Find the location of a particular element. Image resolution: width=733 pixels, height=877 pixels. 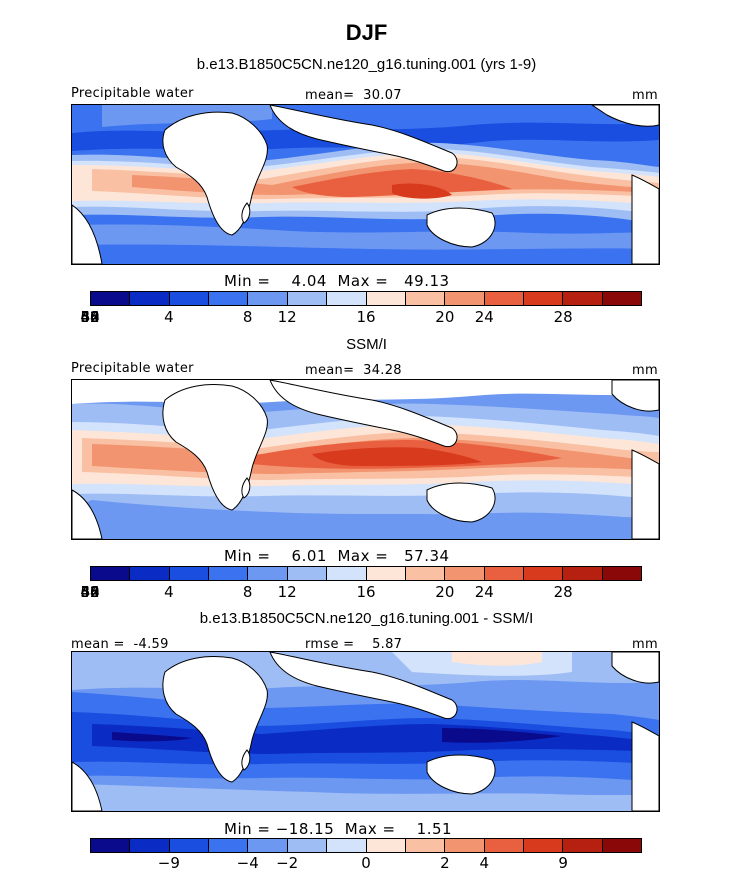

panel-3-colorbar is located at coordinates (366, 845).